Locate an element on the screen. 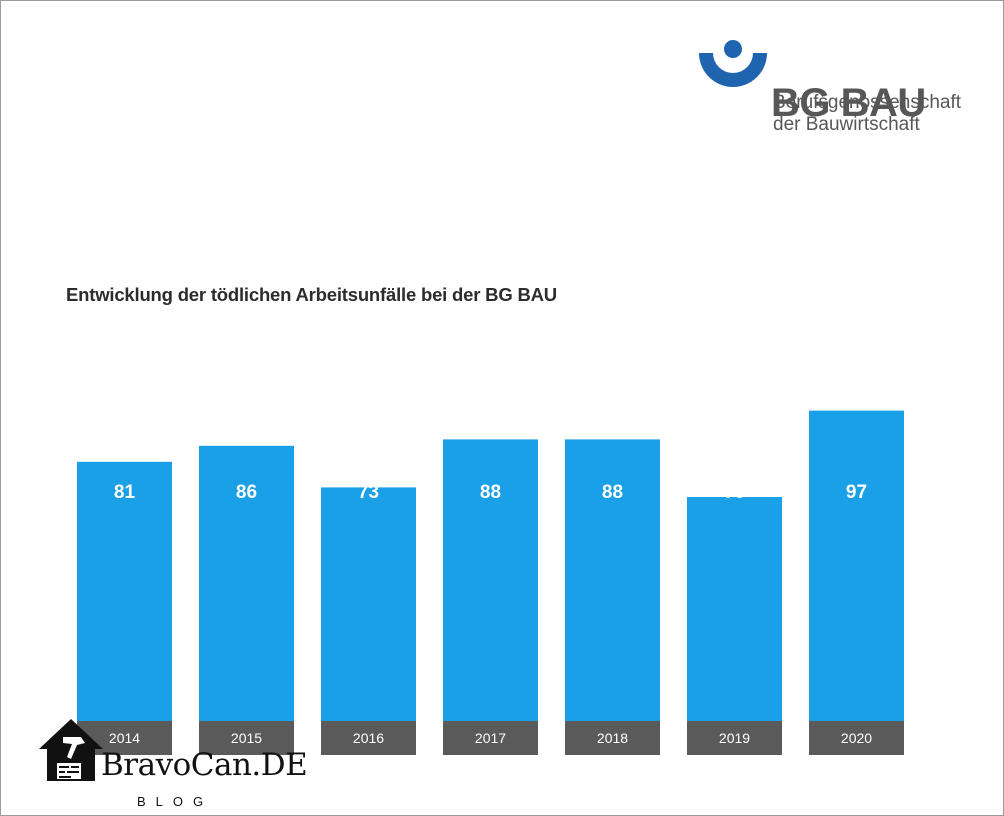 The width and height of the screenshot is (1004, 816). bar-2015 is located at coordinates (246, 583).